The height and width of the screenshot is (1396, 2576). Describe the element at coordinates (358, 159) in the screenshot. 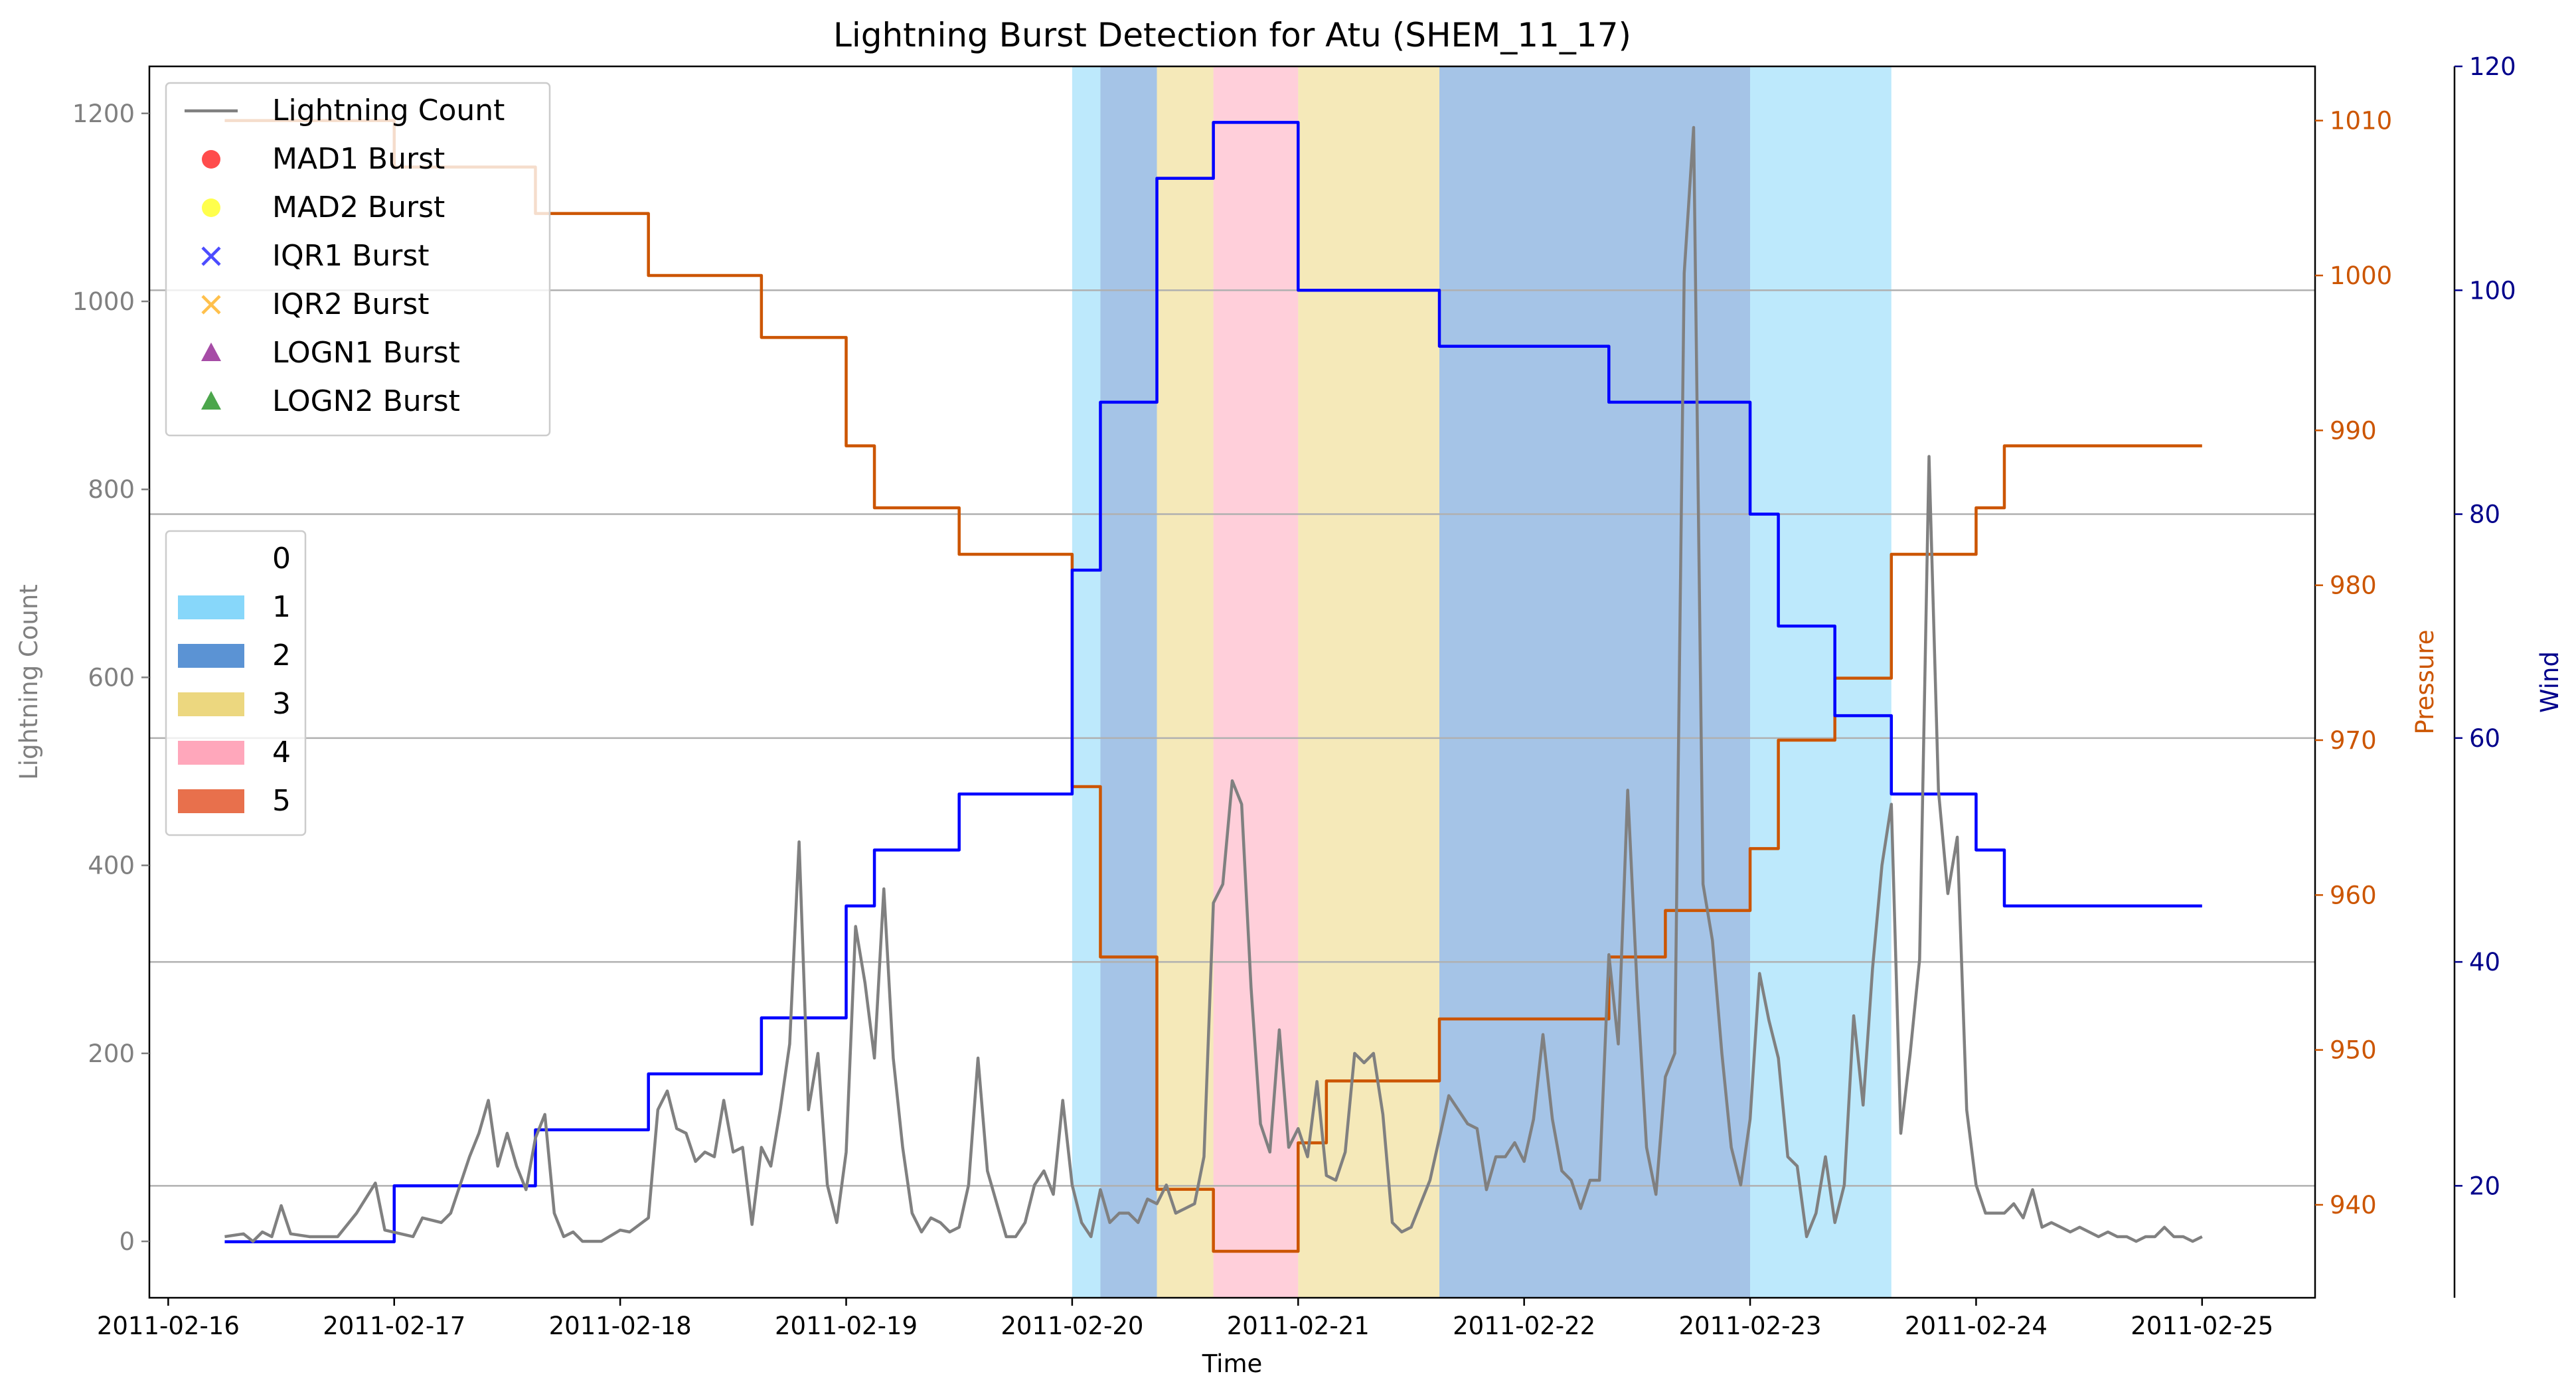

I see `legend-series-label: MAD1 Burst` at that location.